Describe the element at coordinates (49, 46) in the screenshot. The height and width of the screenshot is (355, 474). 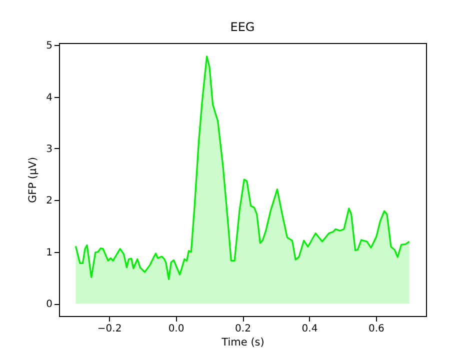
I see `y-tick-label: 5` at that location.